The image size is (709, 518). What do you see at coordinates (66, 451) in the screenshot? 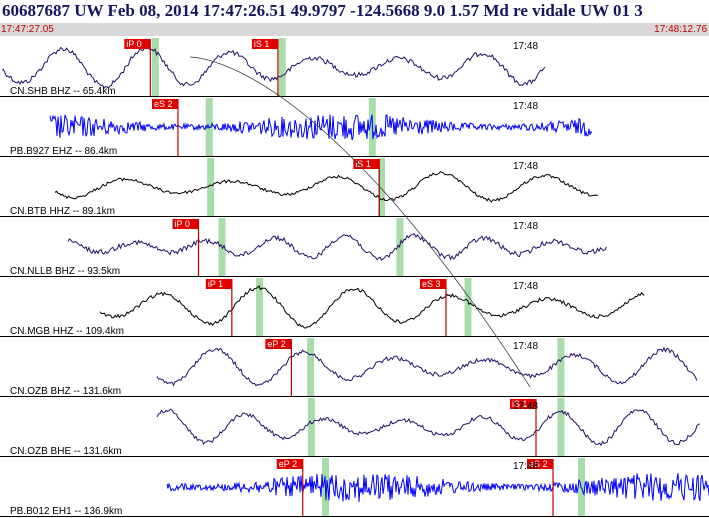
I see `channel-label: CN.OZB BHE -- 131.6km` at bounding box center [66, 451].